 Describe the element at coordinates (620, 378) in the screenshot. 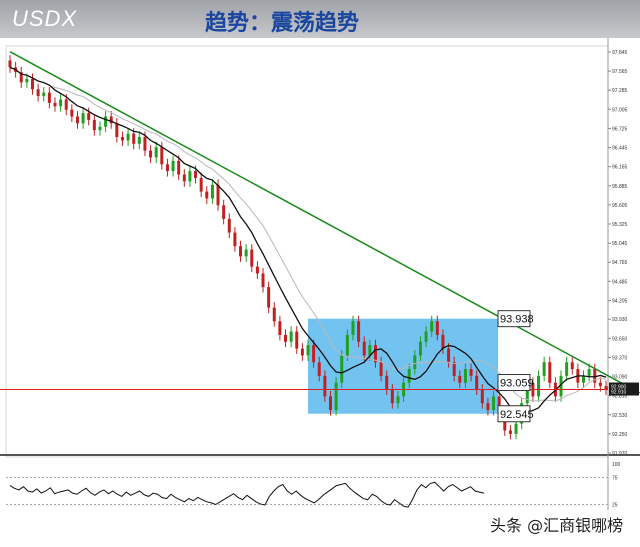

I see `y-tick-label: 93.090` at that location.